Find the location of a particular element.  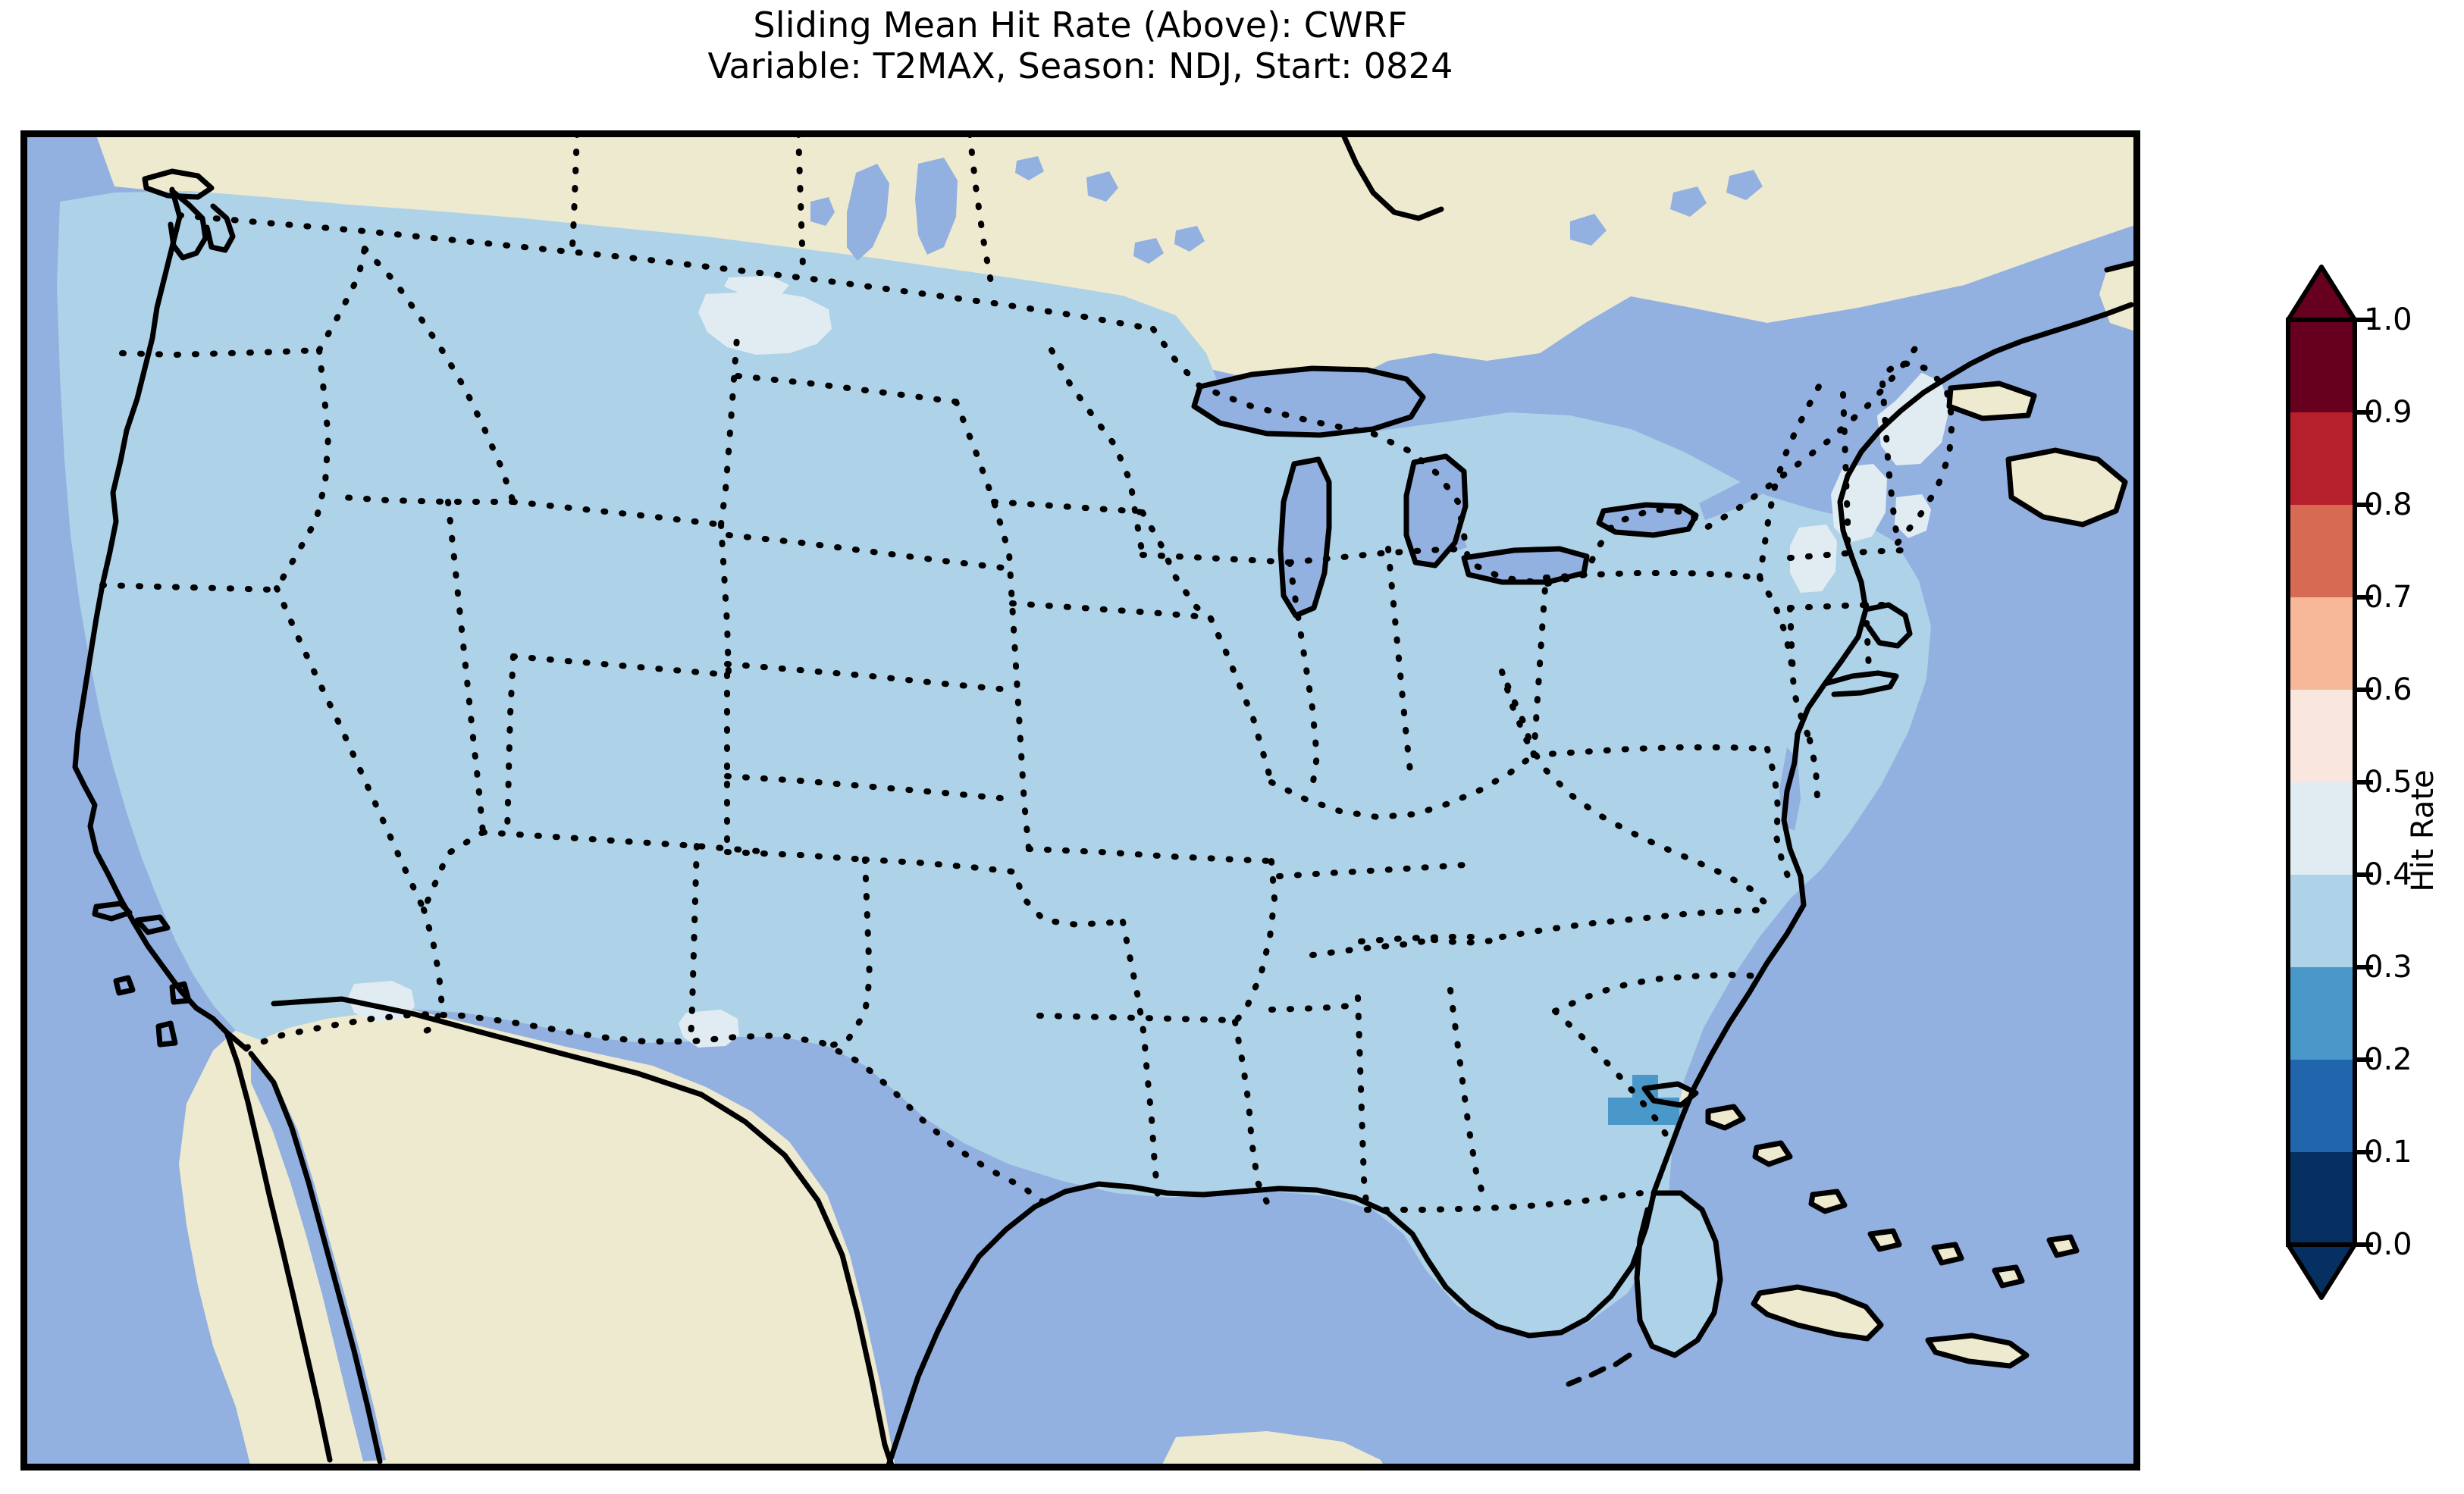

cb-tick-0.9: 0.9 is located at coordinates (2388, 412).